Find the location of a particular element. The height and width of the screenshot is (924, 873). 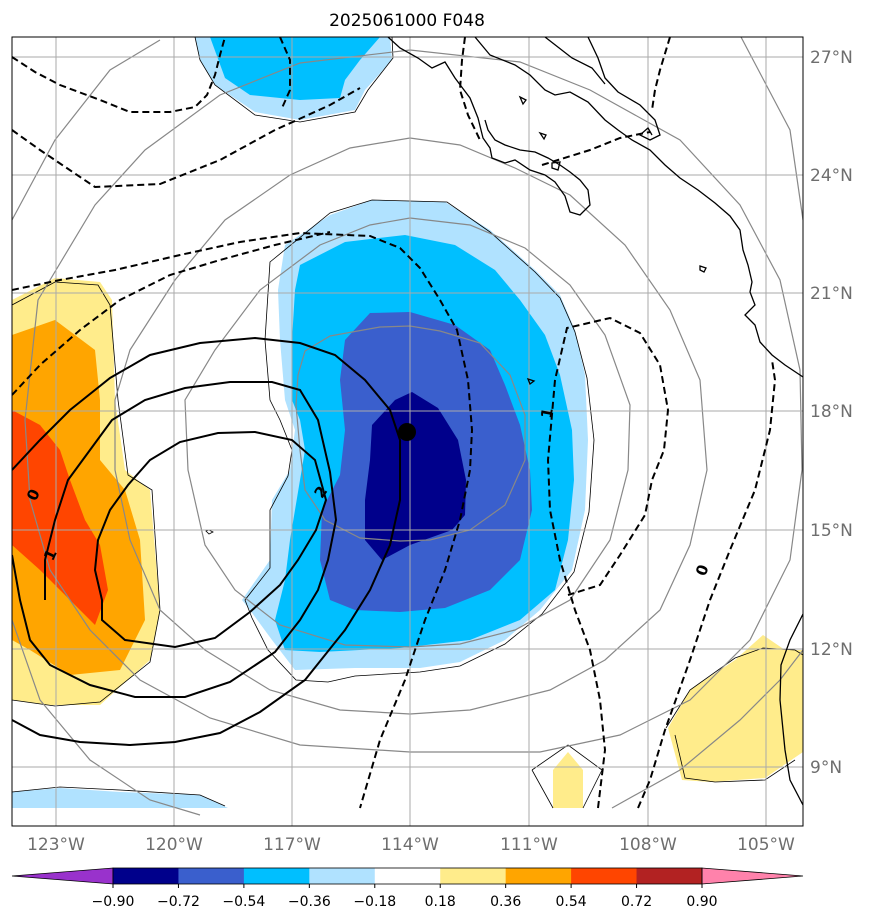

colorbar-tick-label: 0.54 is located at coordinates (571, 902).